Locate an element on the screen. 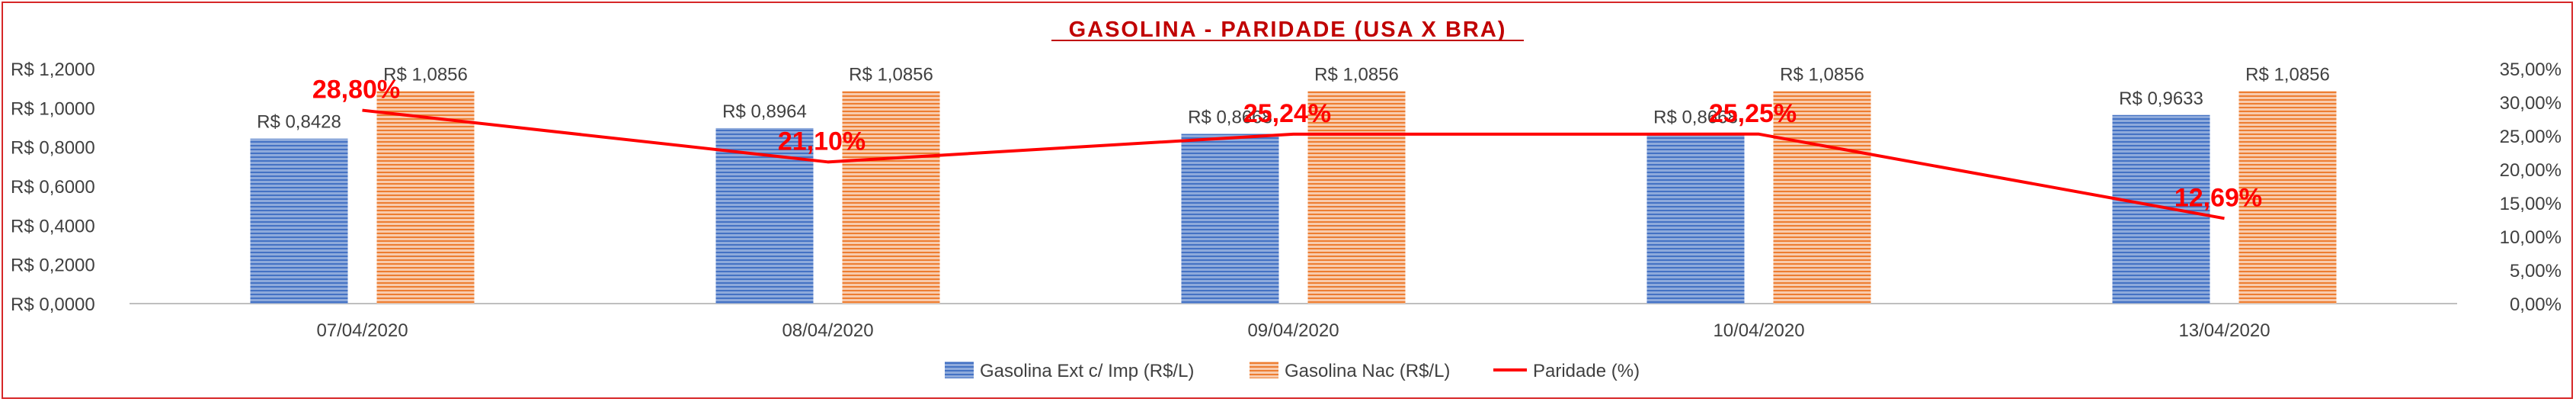  y-left-tick-label: R$ 0,2000 is located at coordinates (53, 266).